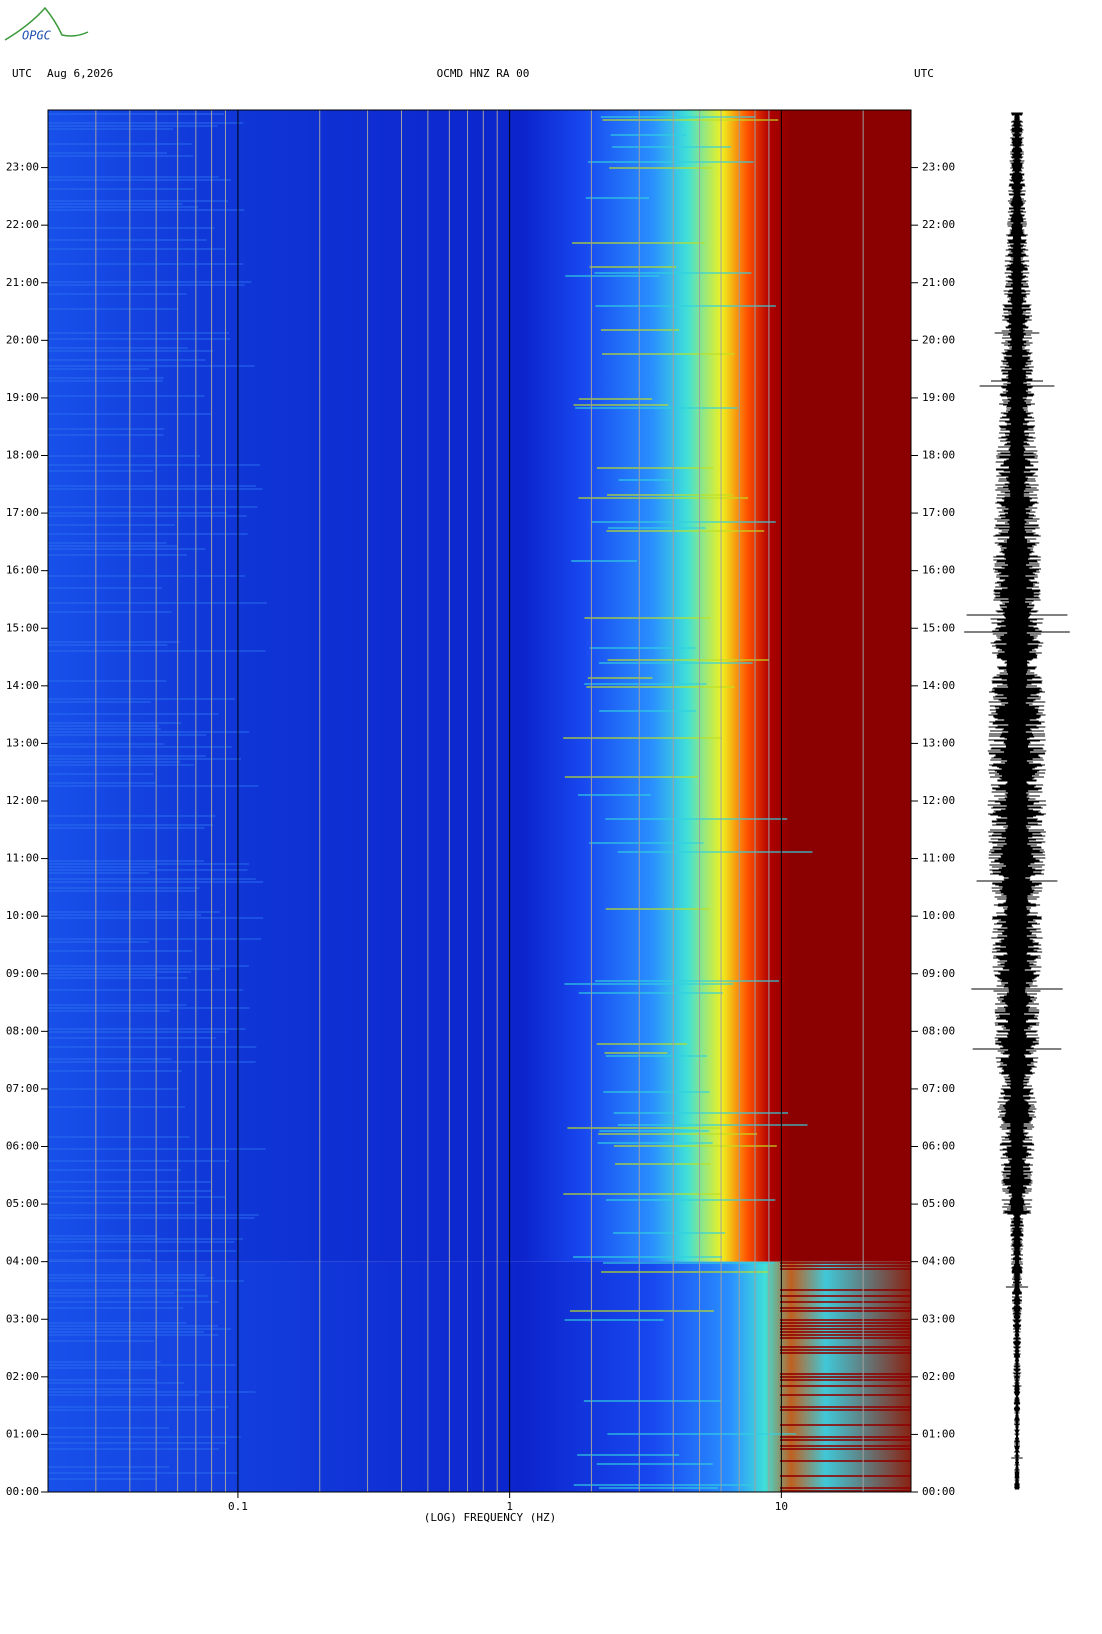 The image size is (1102, 1634). Describe the element at coordinates (46, 24) in the screenshot. I see `logo: OPGC` at that location.